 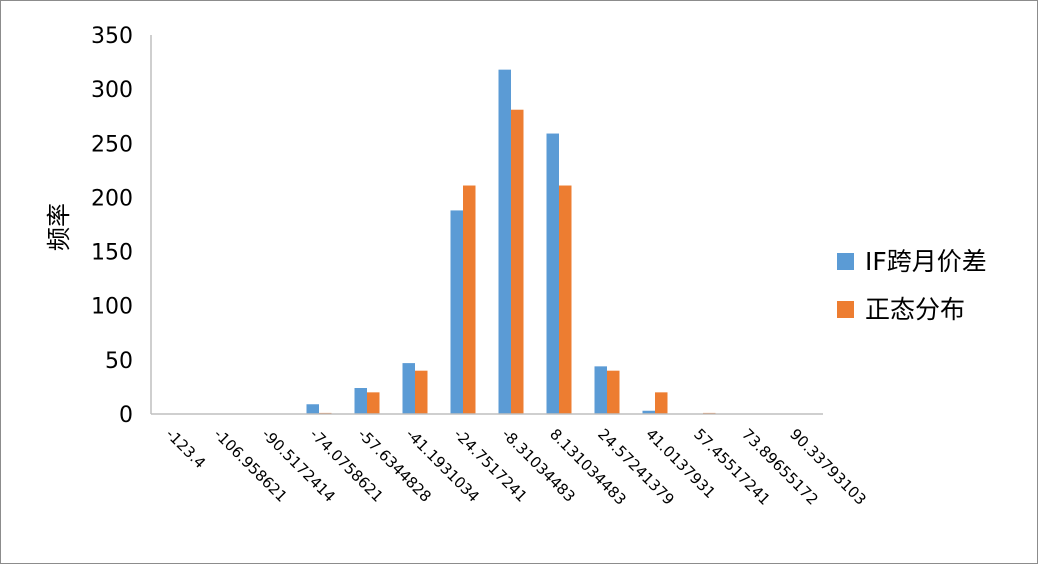 What do you see at coordinates (926, 261) in the screenshot?
I see `legend-label: IF跨月价差` at bounding box center [926, 261].